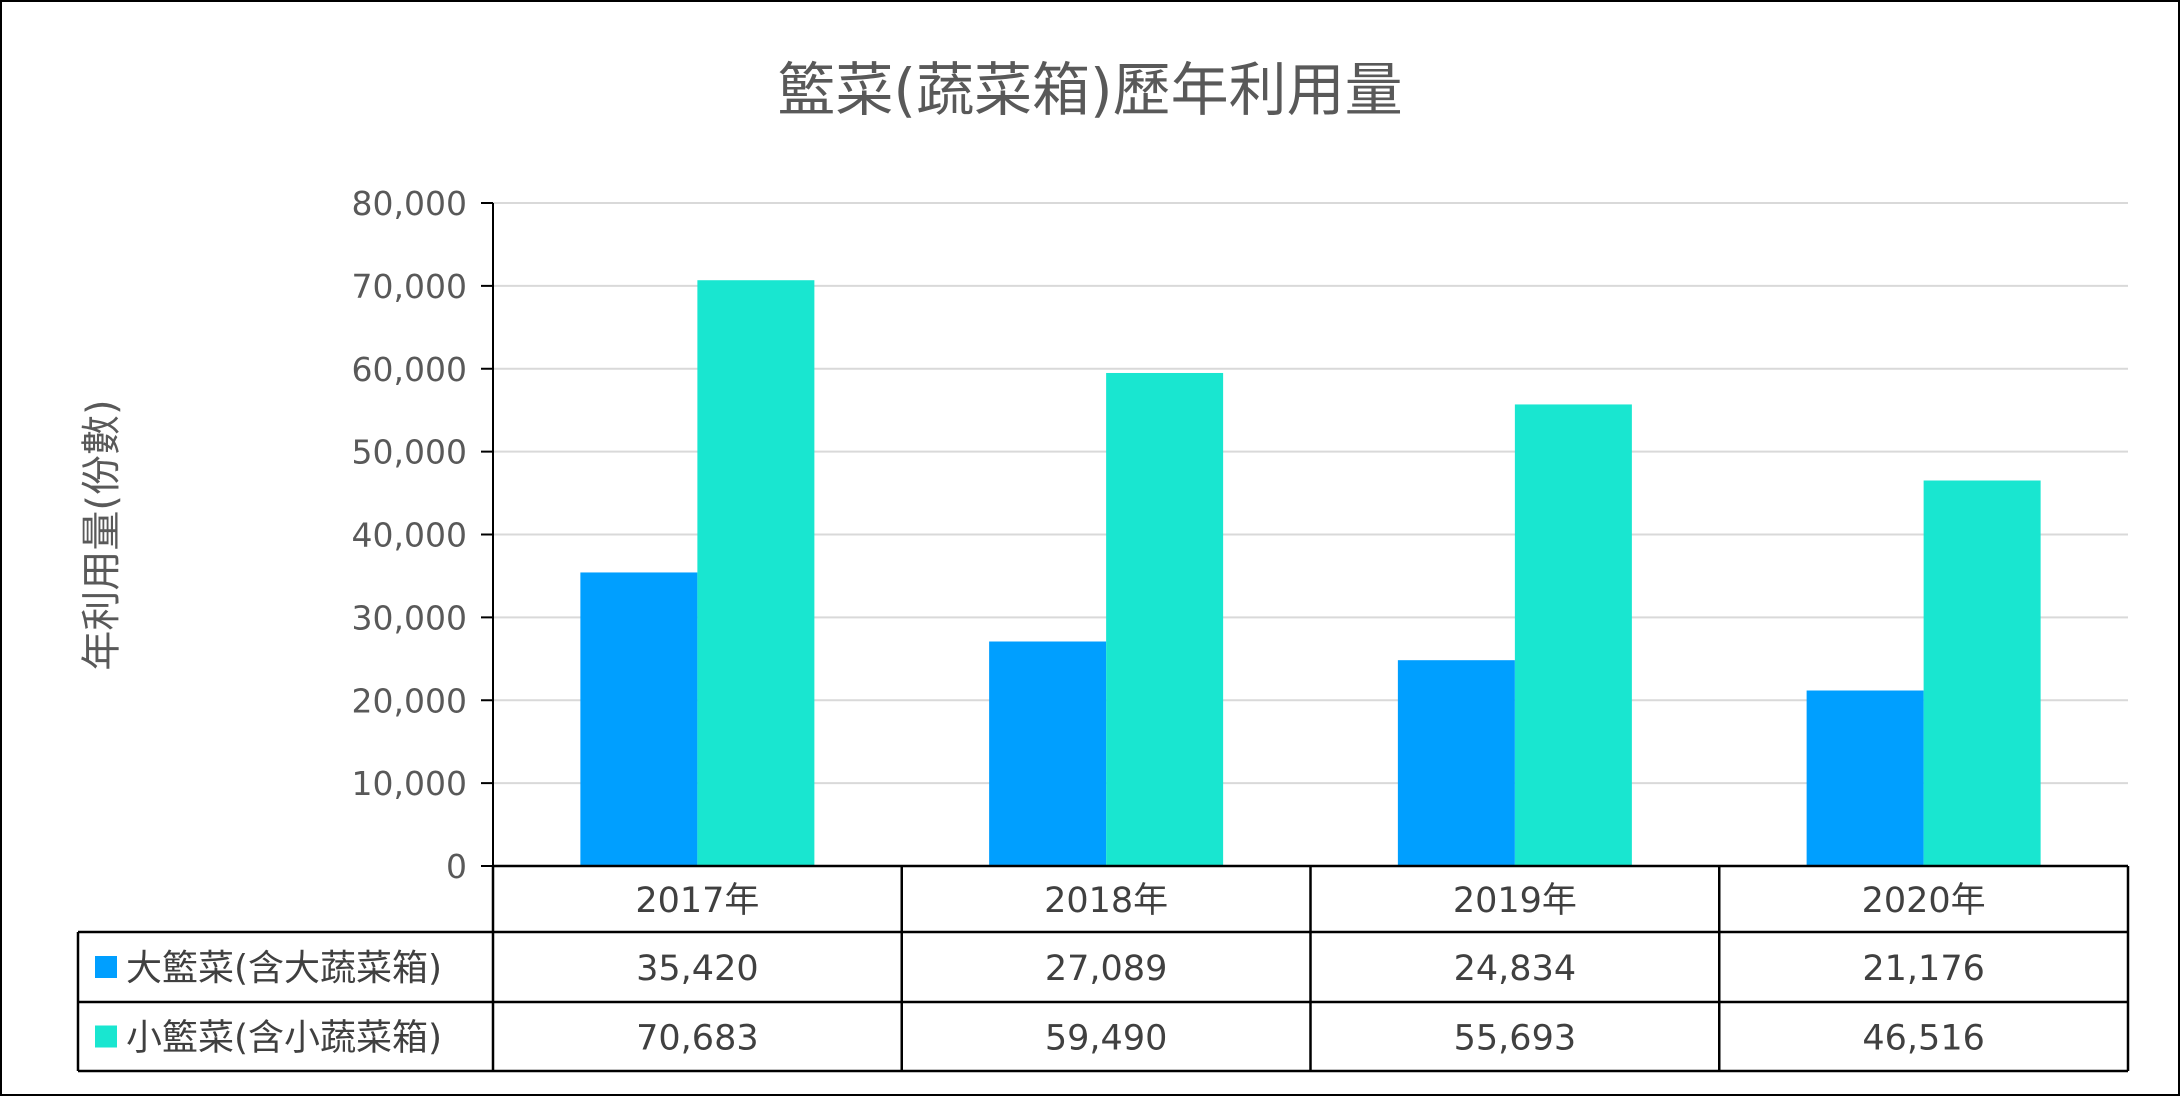 The width and height of the screenshot is (2180, 1100). I want to click on y-tick-label: 60,000, so click(409, 369).